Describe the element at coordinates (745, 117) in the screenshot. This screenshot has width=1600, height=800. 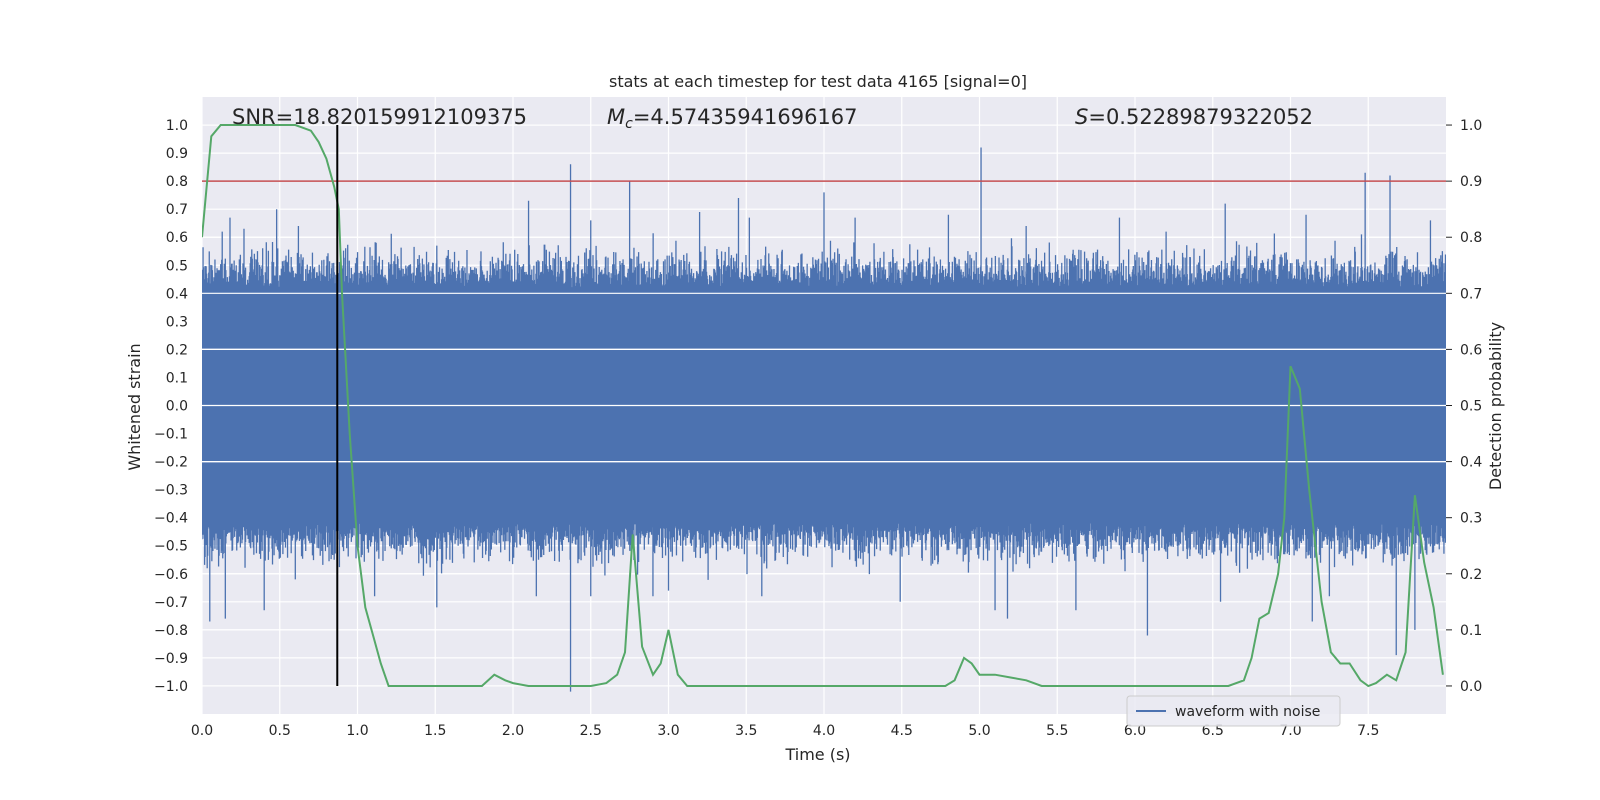
I see `mc-value: =4.57435941696167` at that location.